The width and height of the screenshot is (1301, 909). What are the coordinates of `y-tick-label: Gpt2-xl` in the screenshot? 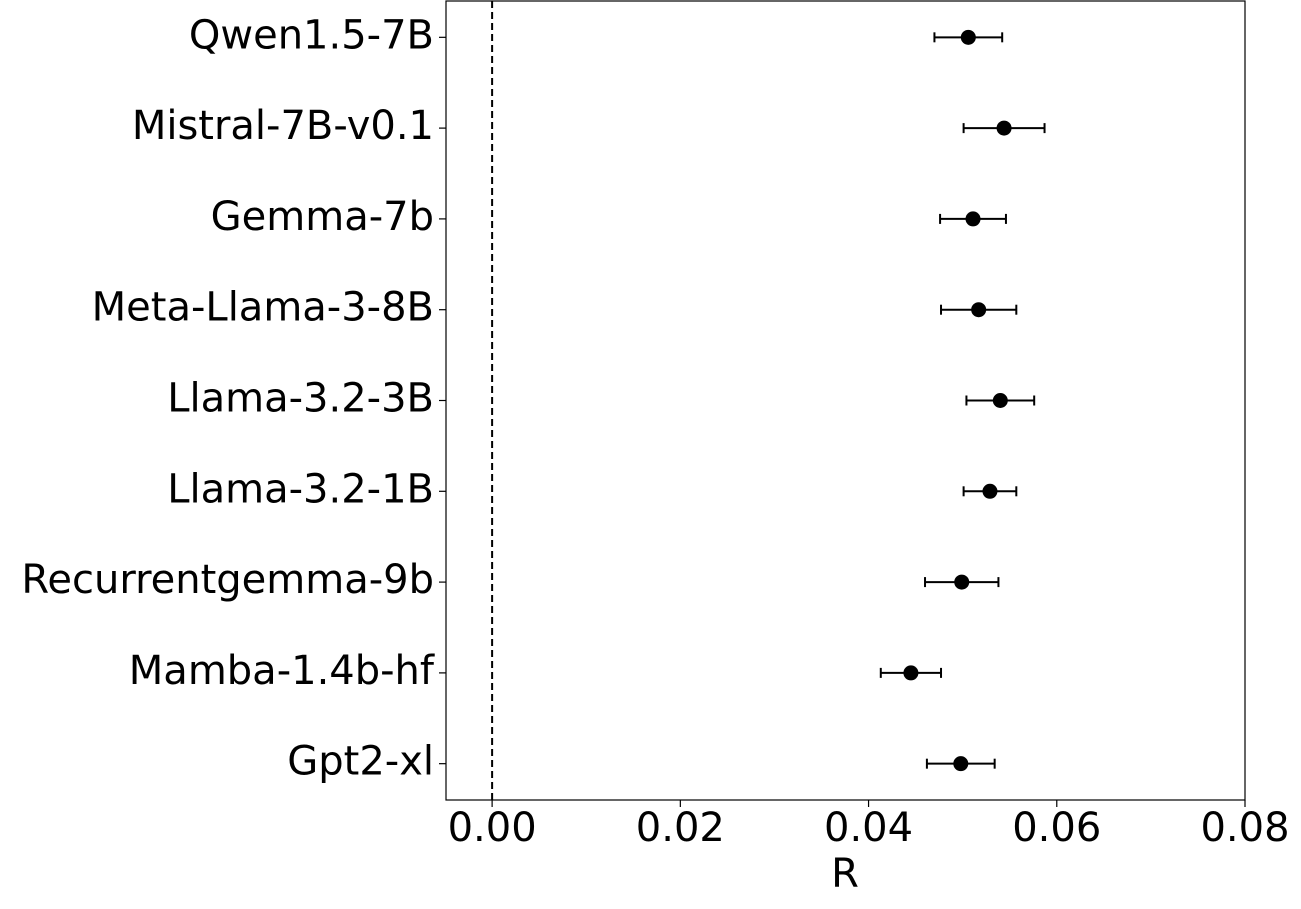 It's located at (360, 762).